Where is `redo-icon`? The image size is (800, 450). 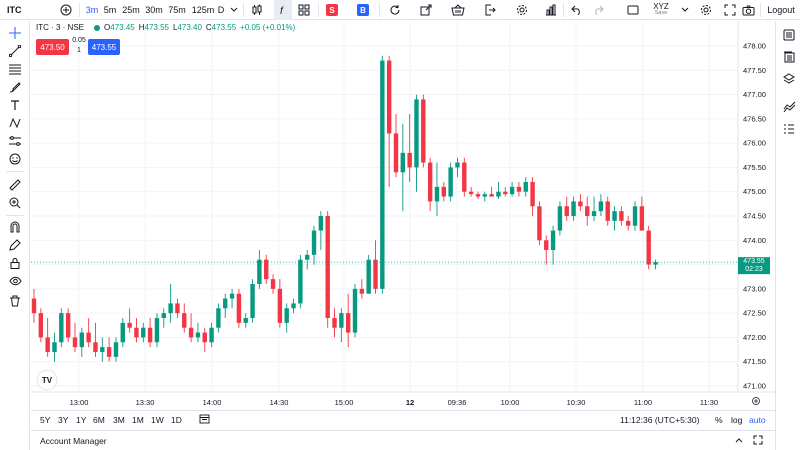
redo-icon is located at coordinates (598, 10).